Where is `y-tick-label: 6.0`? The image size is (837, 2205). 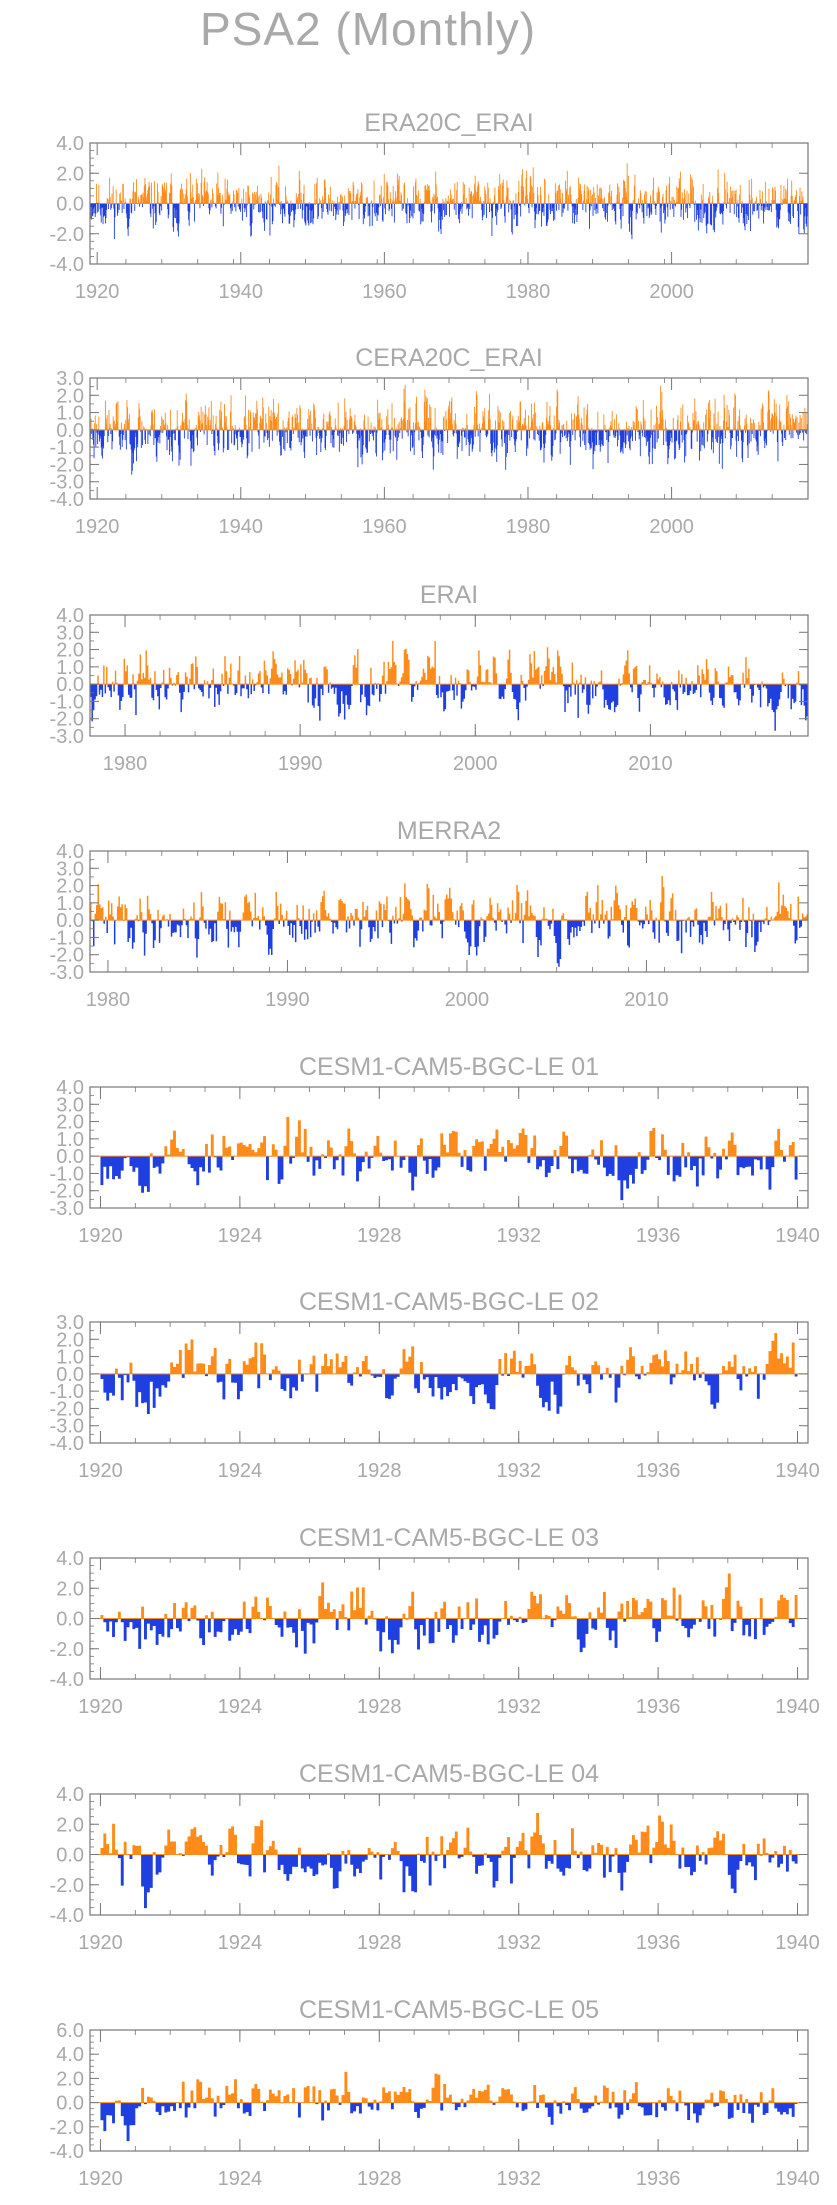
y-tick-label: 6.0 is located at coordinates (70, 2031).